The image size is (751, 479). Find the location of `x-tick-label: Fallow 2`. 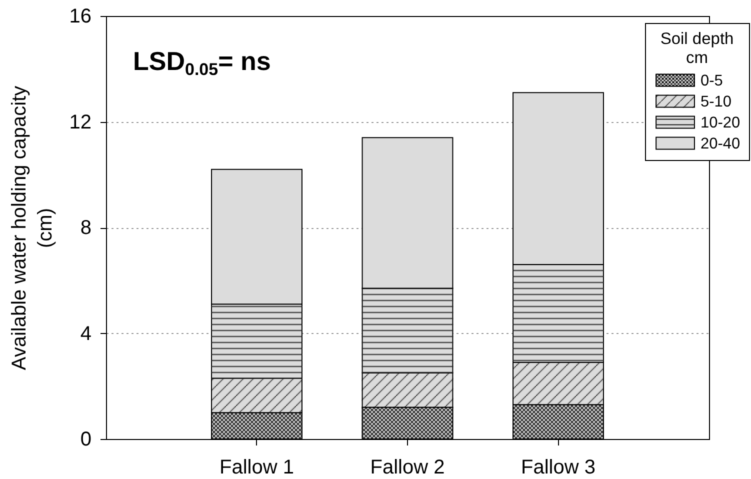

x-tick-label: Fallow 2 is located at coordinates (407, 467).